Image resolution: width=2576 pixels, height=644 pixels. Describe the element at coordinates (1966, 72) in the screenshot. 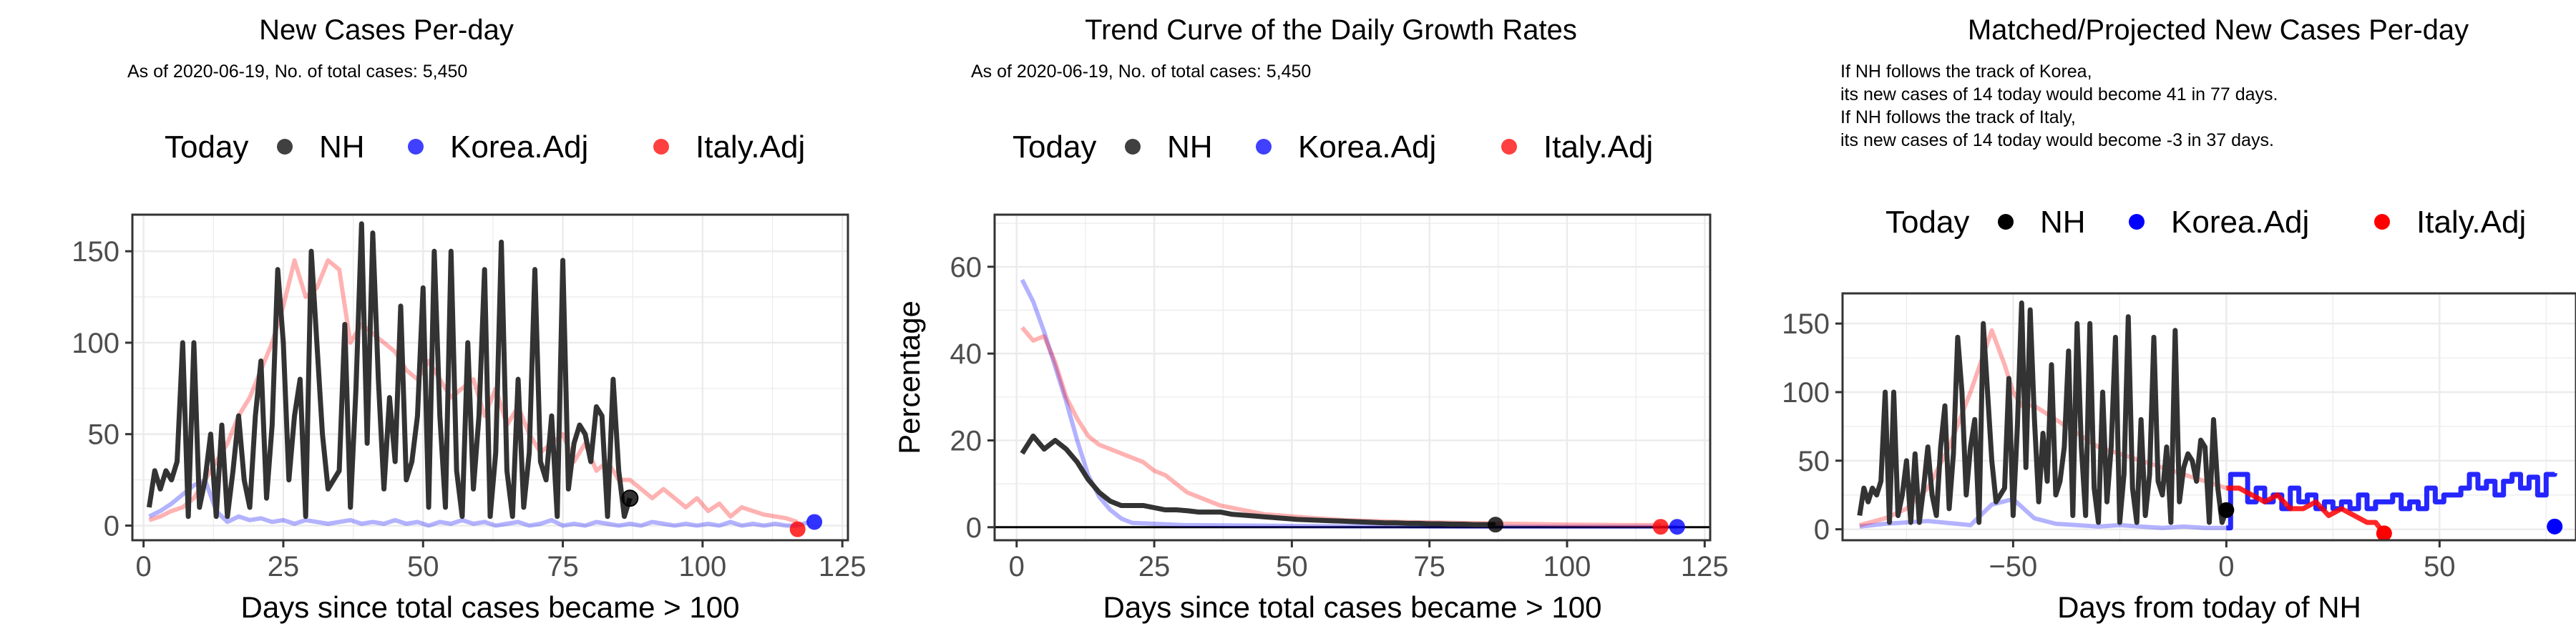

I see `chart-subtitle-line: If NH follows the track of Korea,` at that location.